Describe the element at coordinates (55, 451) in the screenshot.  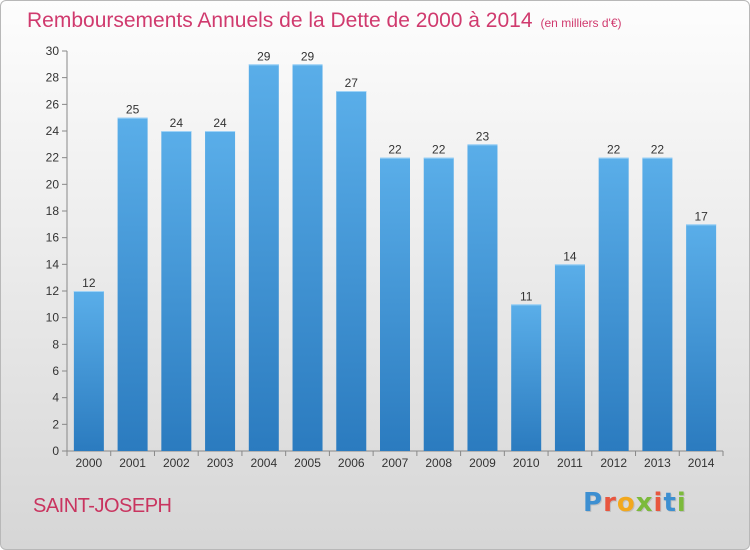
I see `y-tick-label: 0` at that location.